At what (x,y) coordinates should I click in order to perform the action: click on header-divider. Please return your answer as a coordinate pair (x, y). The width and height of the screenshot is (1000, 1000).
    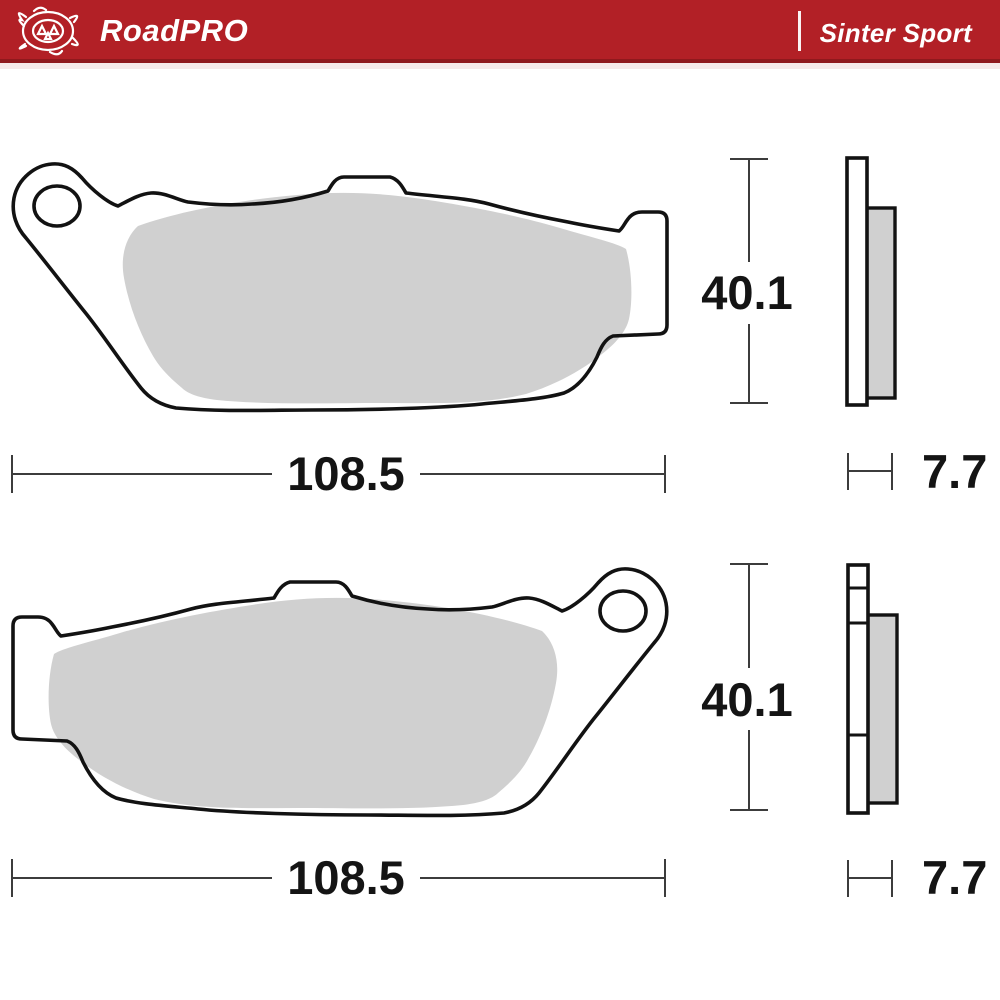
    Looking at the image, I should click on (799, 31).